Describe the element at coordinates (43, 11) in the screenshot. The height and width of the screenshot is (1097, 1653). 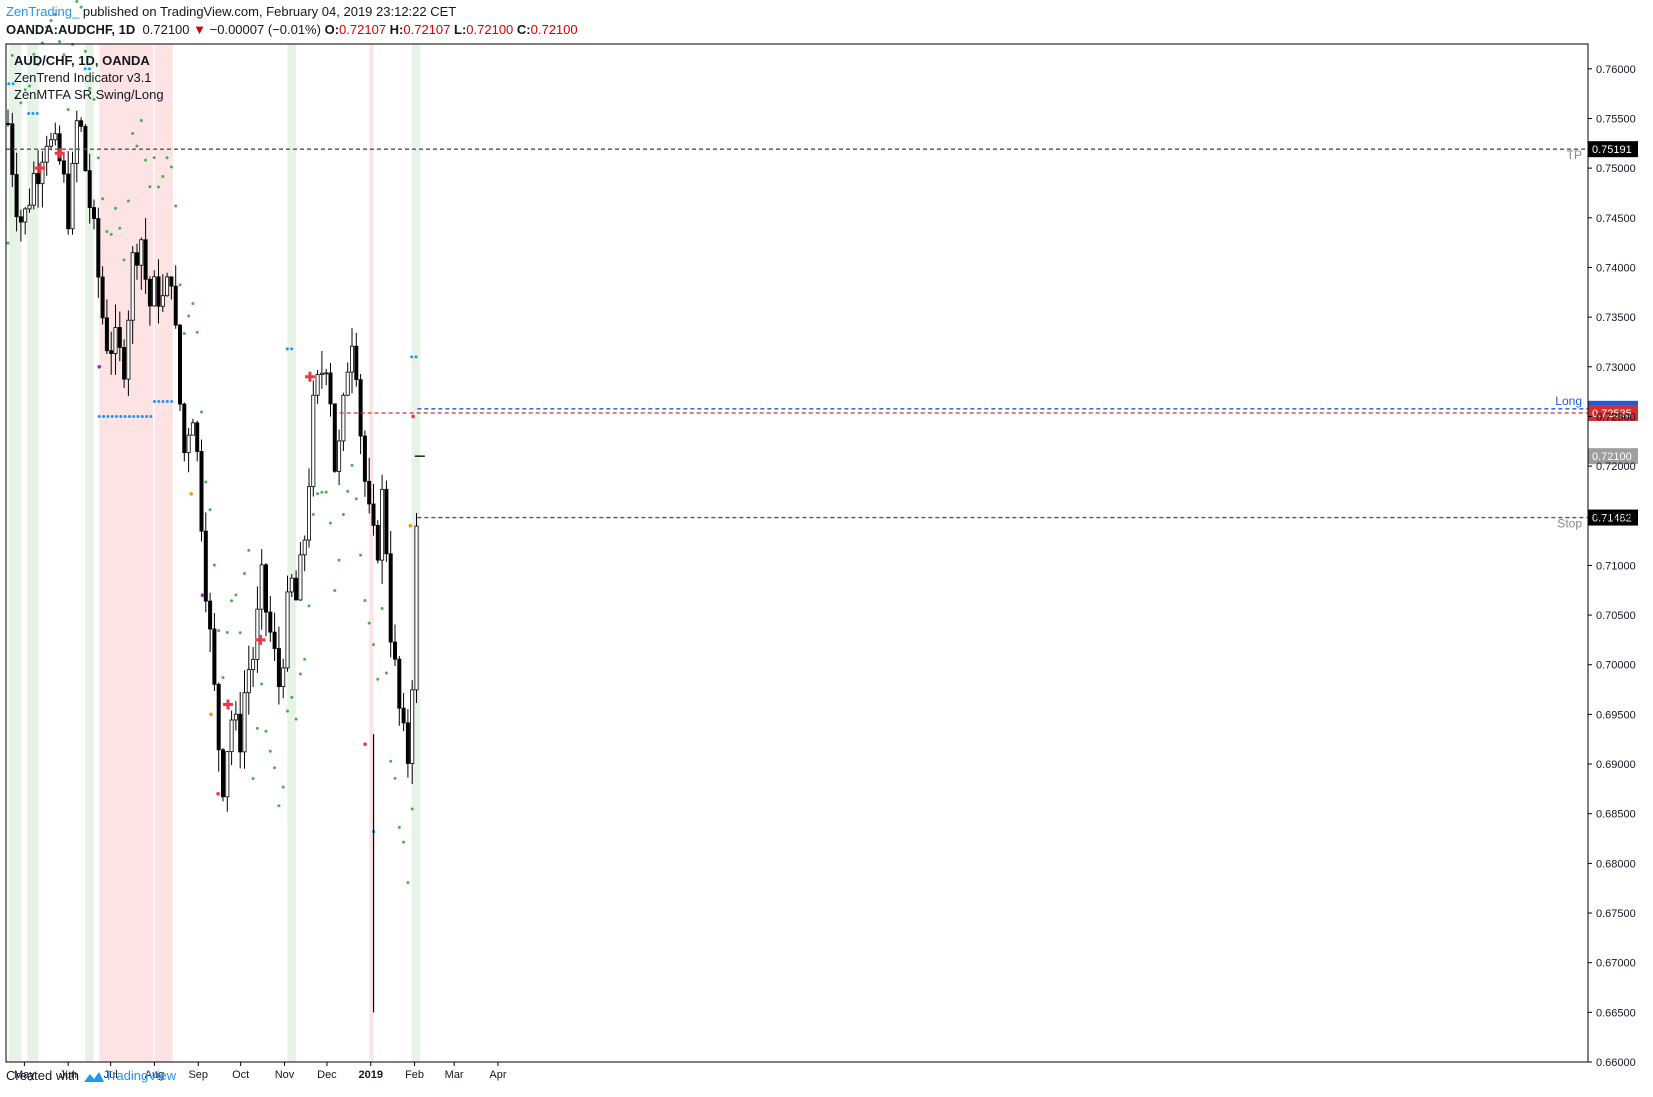
I see `author-link: ZenTrading_` at that location.